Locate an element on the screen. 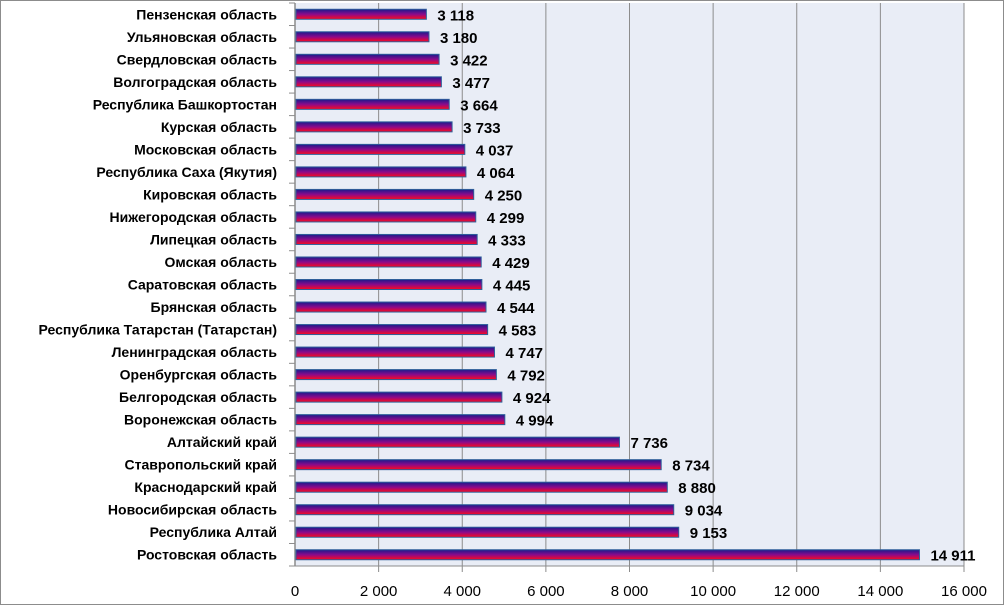 This screenshot has height=605, width=1004. category-label: Липецкая область is located at coordinates (213, 239).